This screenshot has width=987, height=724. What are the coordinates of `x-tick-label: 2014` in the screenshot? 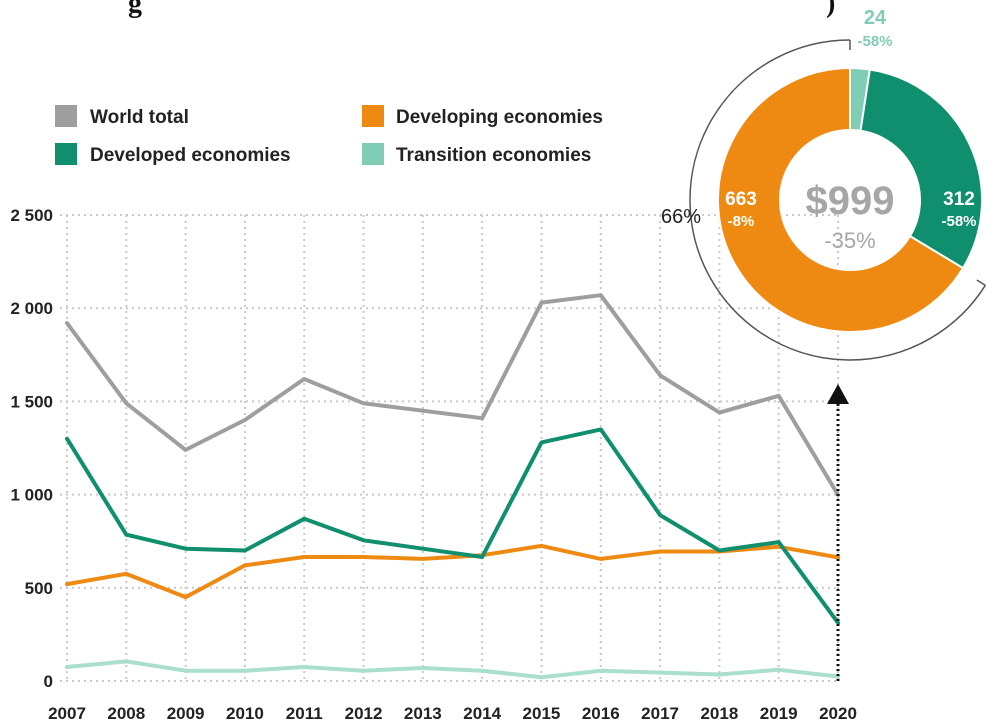 It's located at (482, 713).